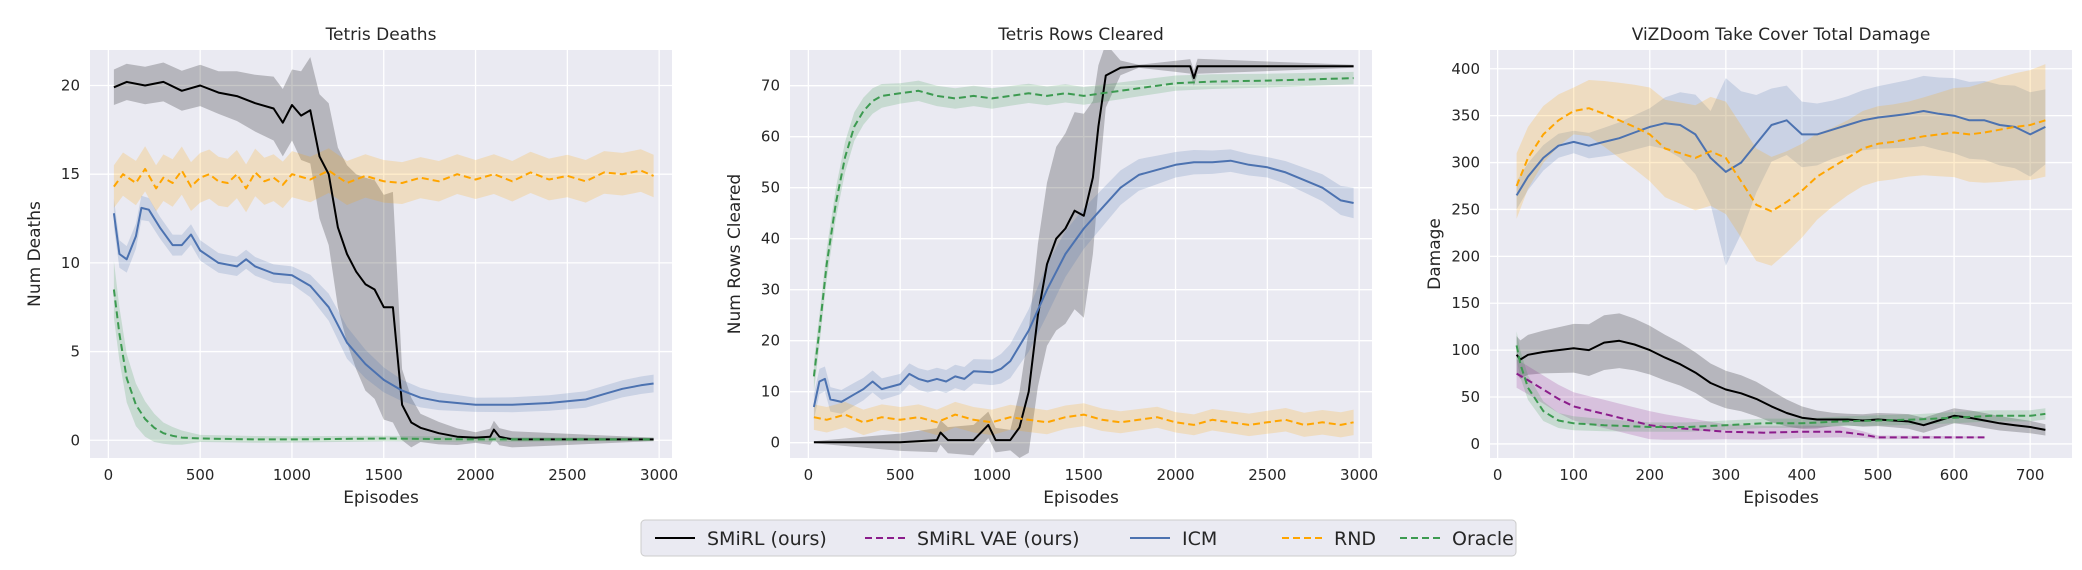 This screenshot has width=2082, height=570. I want to click on legend-label-icm: ICM, so click(1199, 539).